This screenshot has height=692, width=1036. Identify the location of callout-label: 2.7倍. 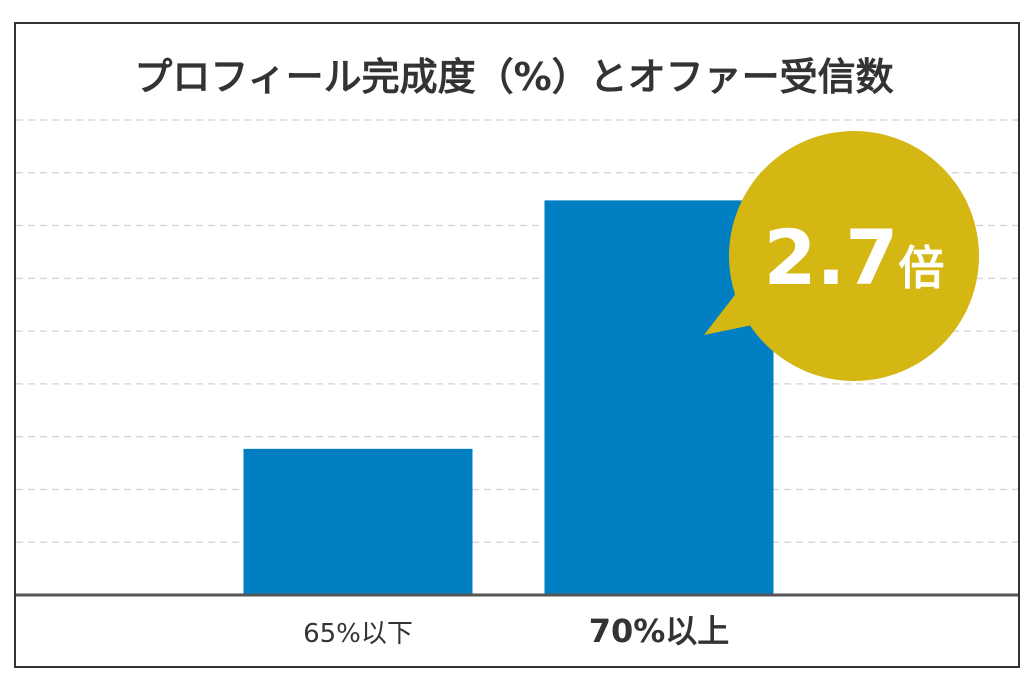
(854, 257).